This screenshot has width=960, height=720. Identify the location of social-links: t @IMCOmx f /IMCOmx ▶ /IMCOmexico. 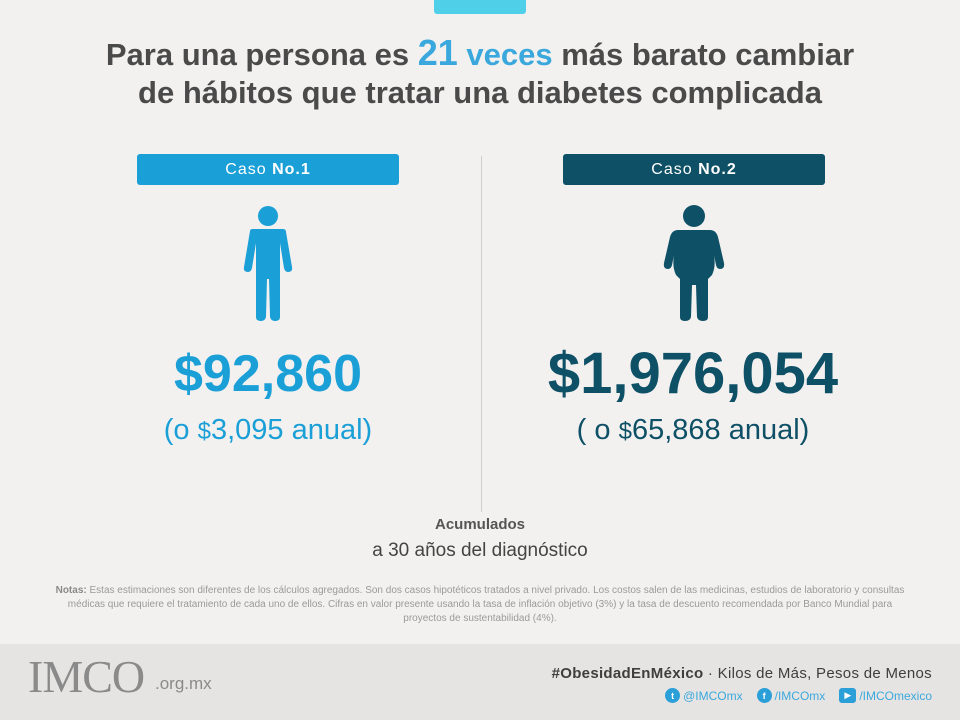
(798, 695).